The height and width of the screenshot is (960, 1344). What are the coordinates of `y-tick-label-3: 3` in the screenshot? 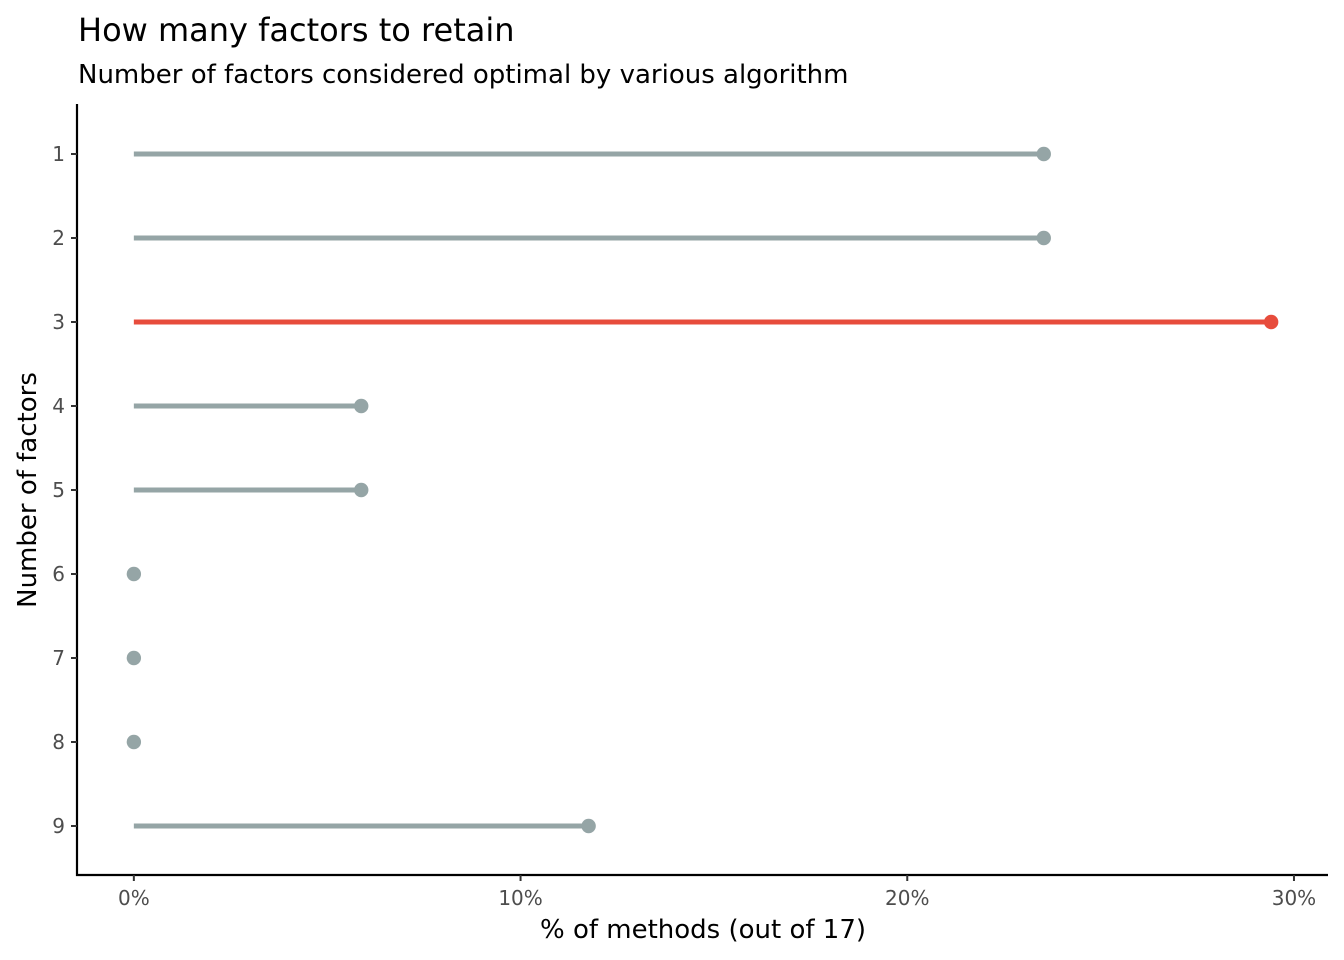 It's located at (58, 322).